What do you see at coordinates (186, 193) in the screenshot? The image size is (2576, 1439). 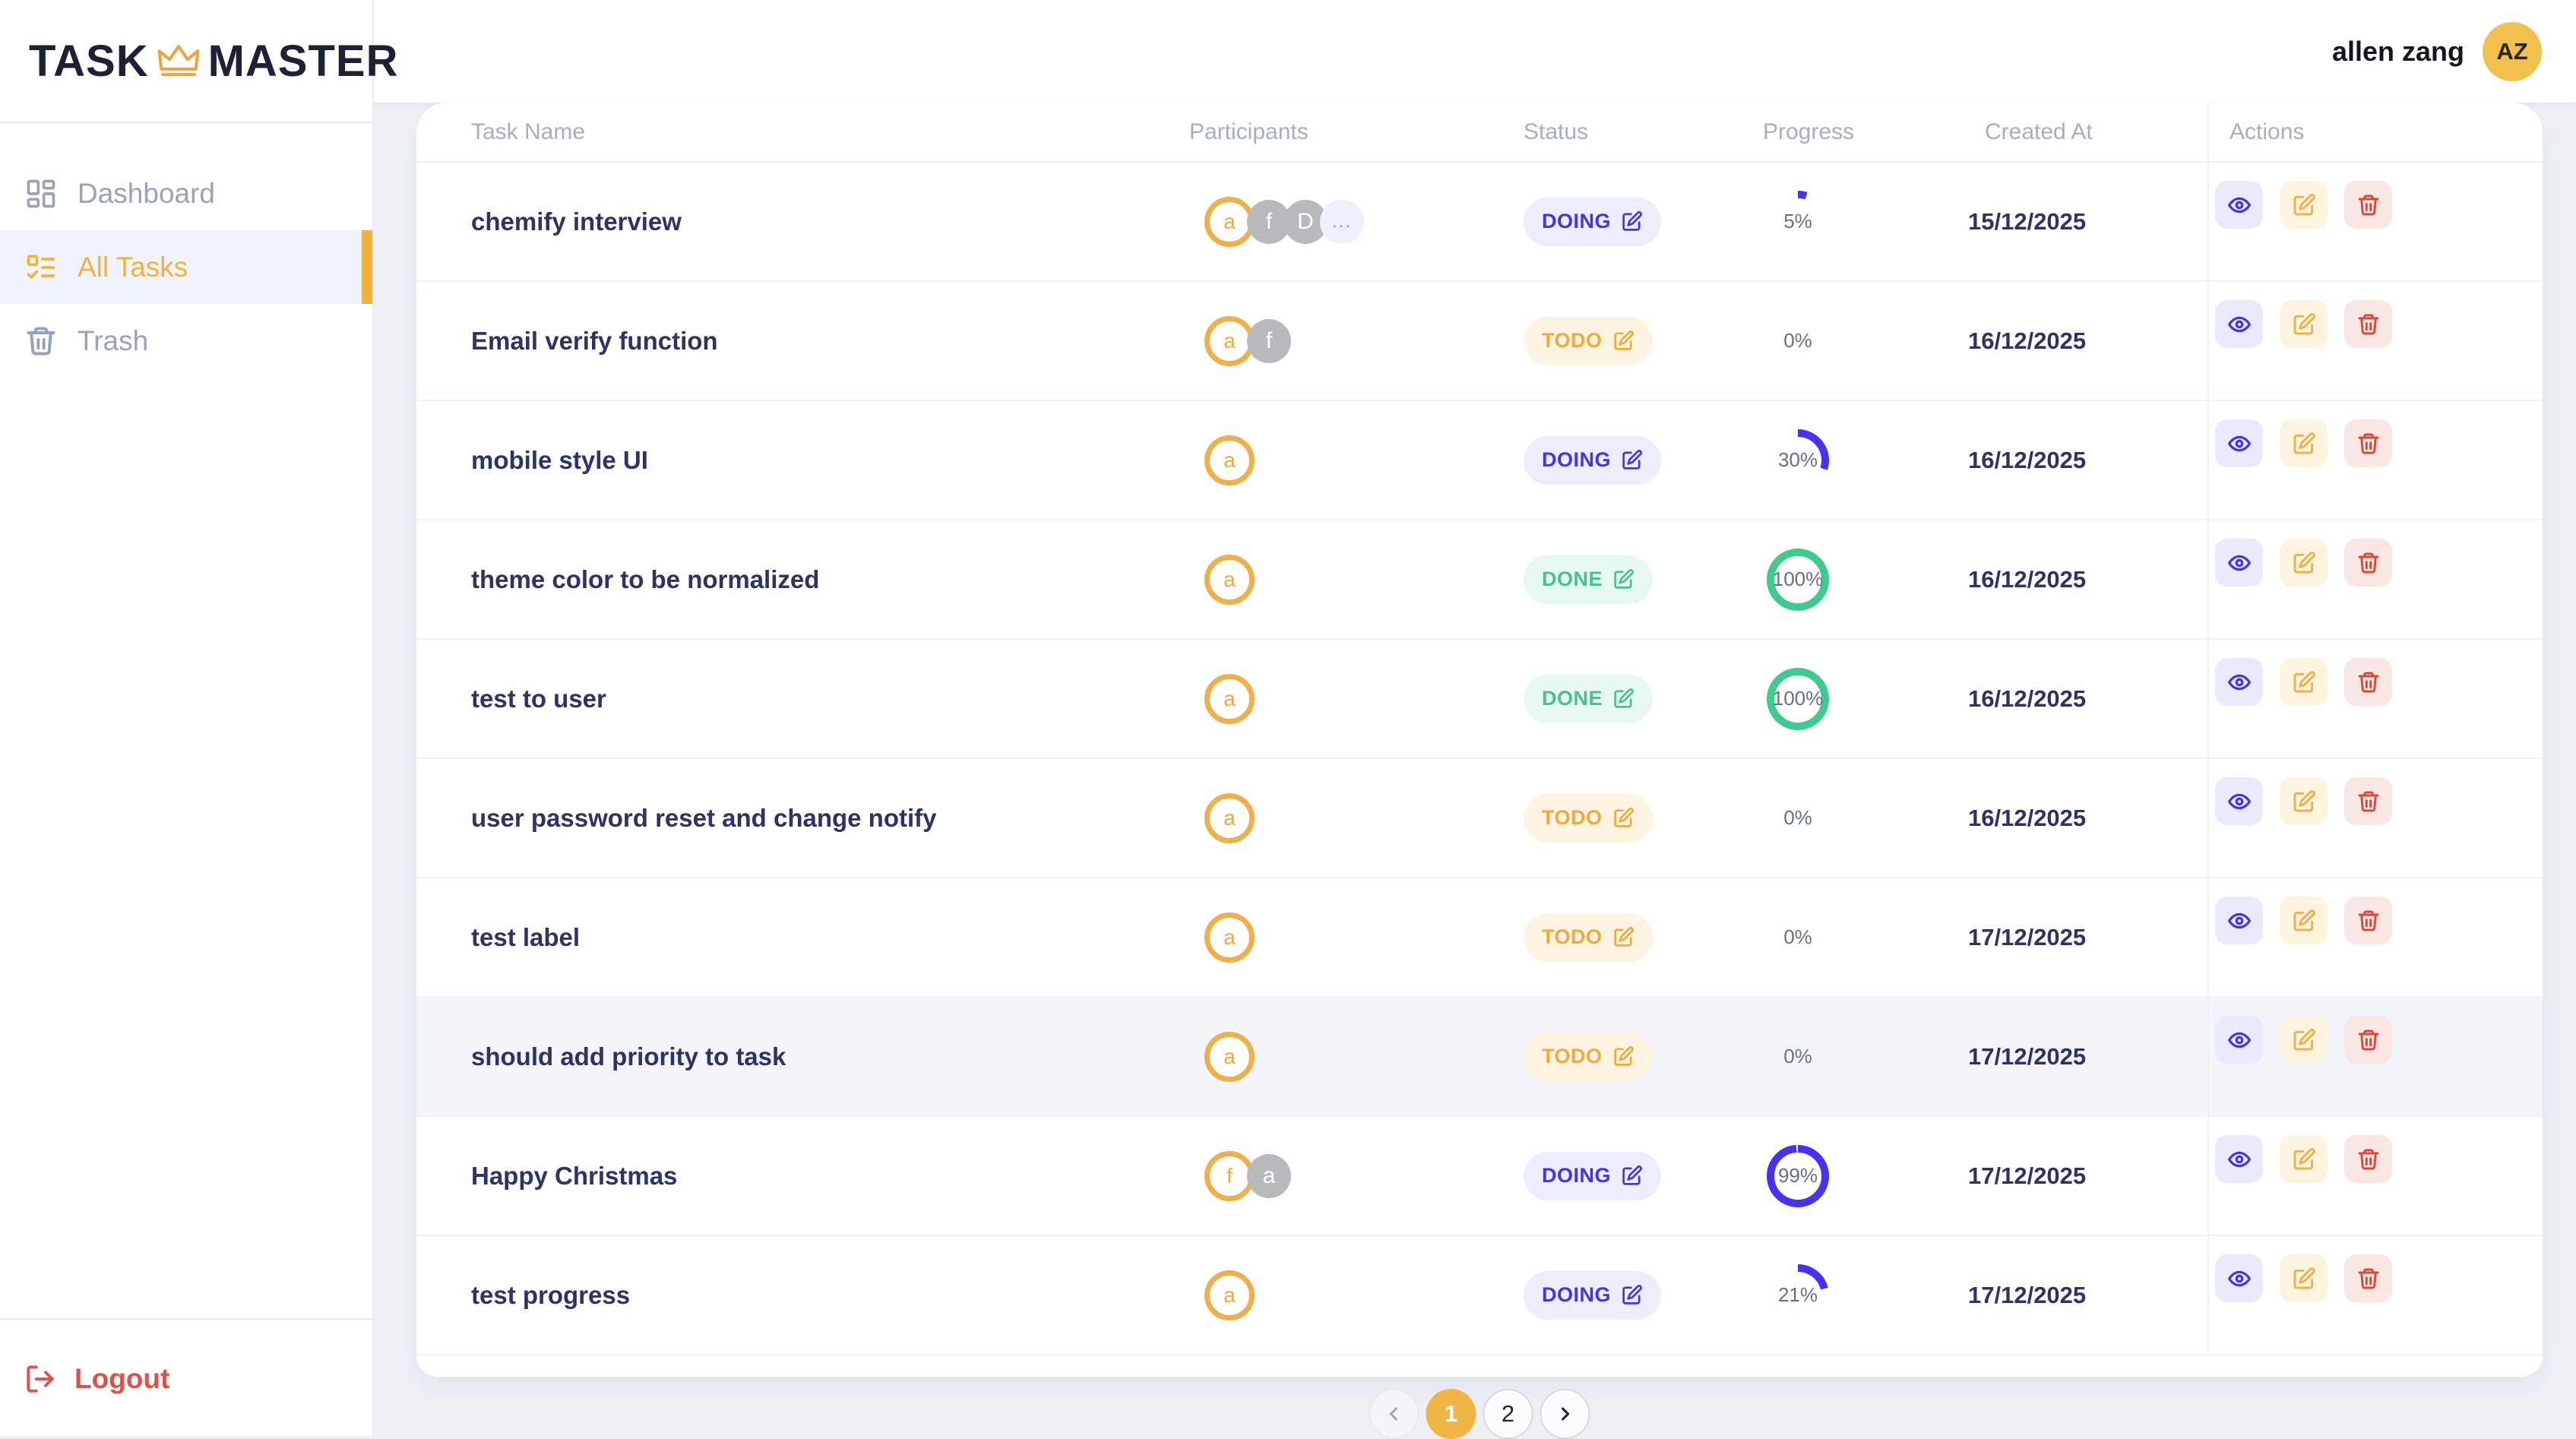 I see `sidebar-item-dashboard: Dashboard` at bounding box center [186, 193].